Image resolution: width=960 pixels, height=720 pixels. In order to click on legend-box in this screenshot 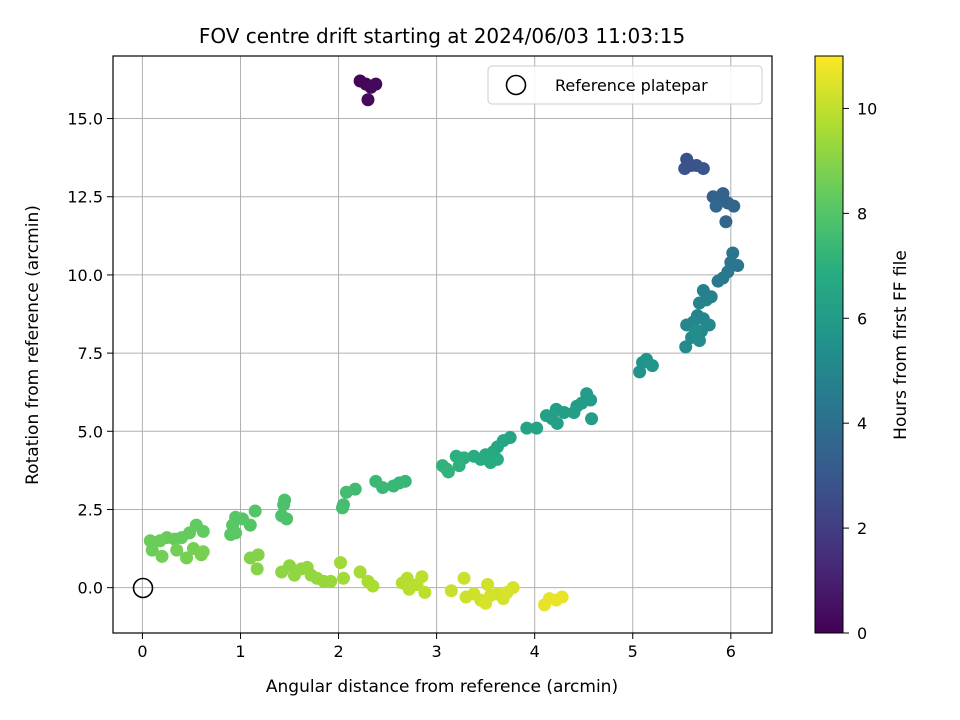, I will do `click(625, 85)`.